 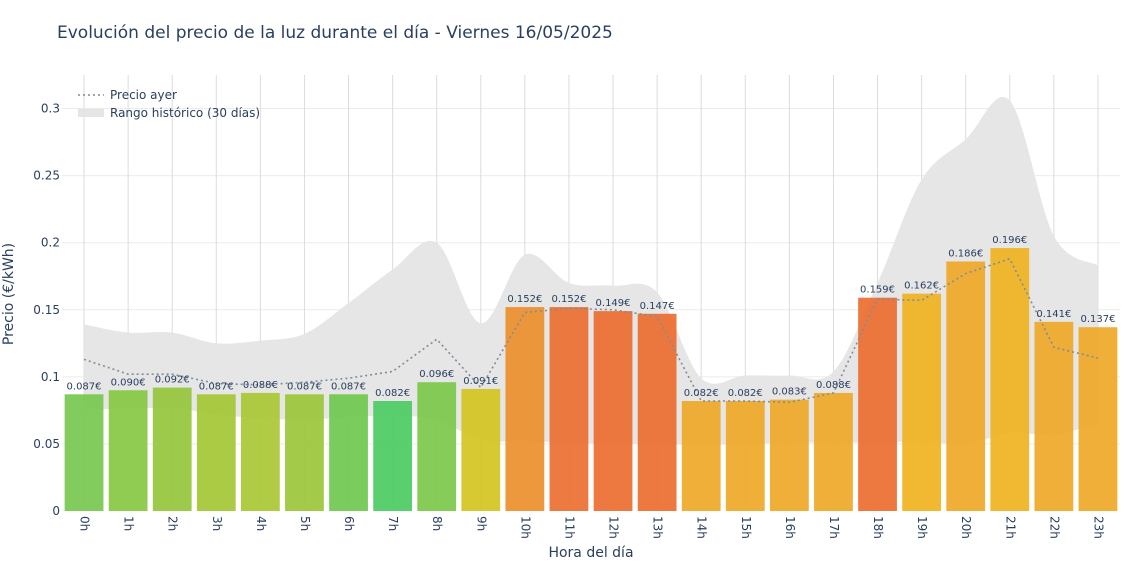 What do you see at coordinates (305, 523) in the screenshot?
I see `x-tick-5h: 5h` at bounding box center [305, 523].